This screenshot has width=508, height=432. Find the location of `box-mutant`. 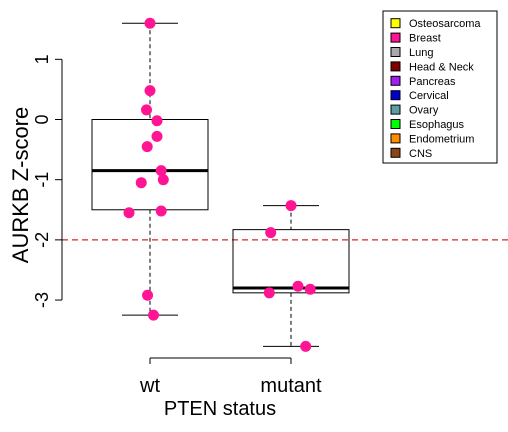

box-mutant is located at coordinates (291, 276).